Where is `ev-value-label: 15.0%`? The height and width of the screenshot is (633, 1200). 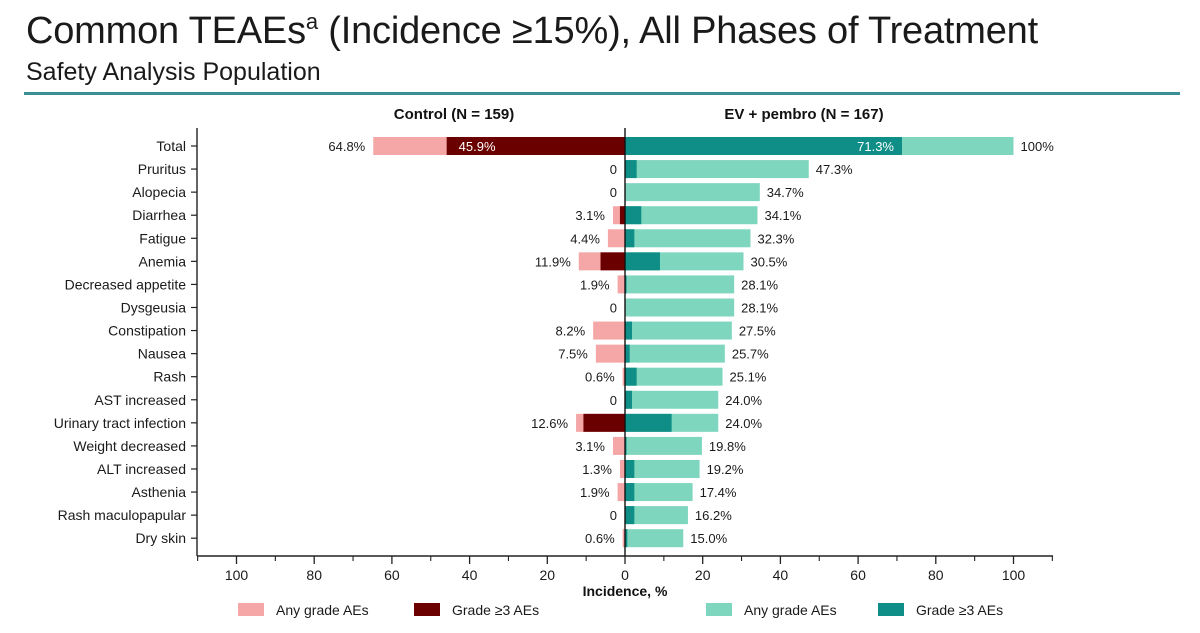 ev-value-label: 15.0% is located at coordinates (708, 538).